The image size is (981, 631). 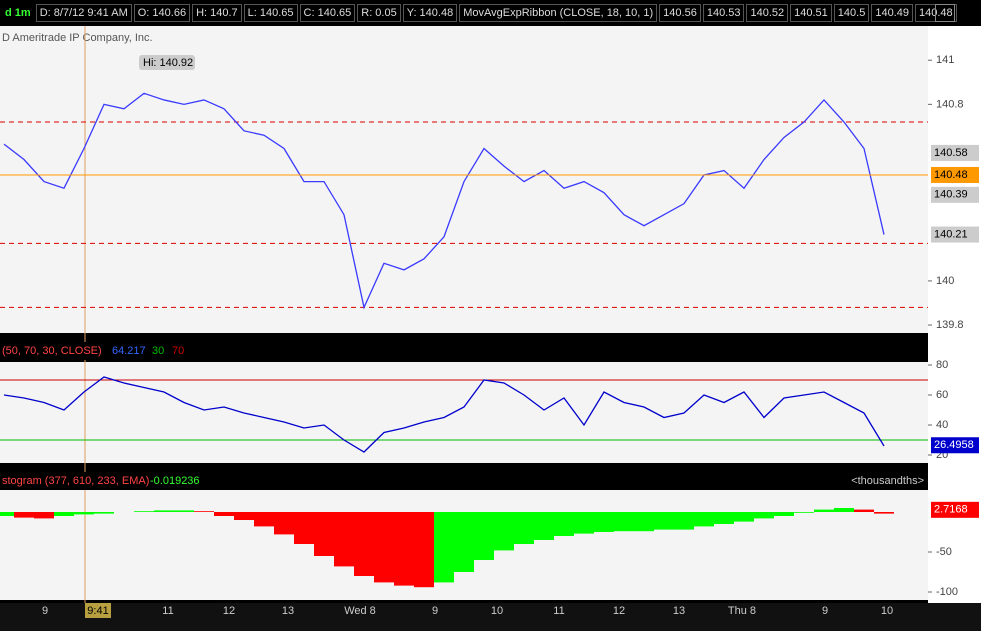 I want to click on annotation-bg, so click(x=167, y=62).